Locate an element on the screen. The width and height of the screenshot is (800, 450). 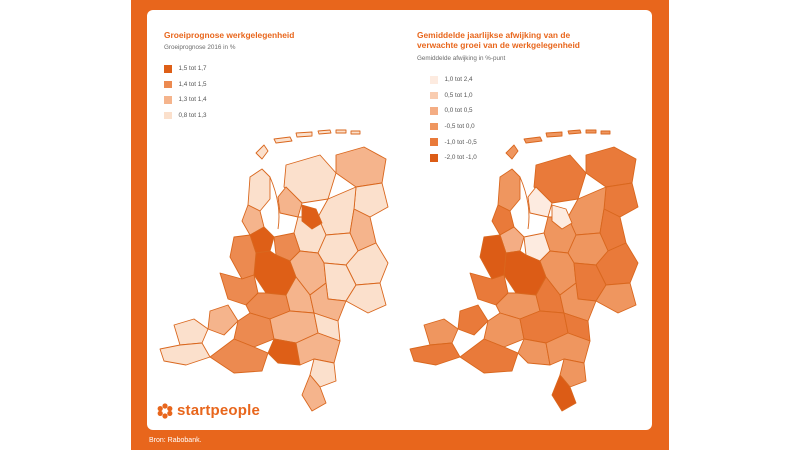
legend-item: -2,0 tot -1,0 is located at coordinates (453, 158).